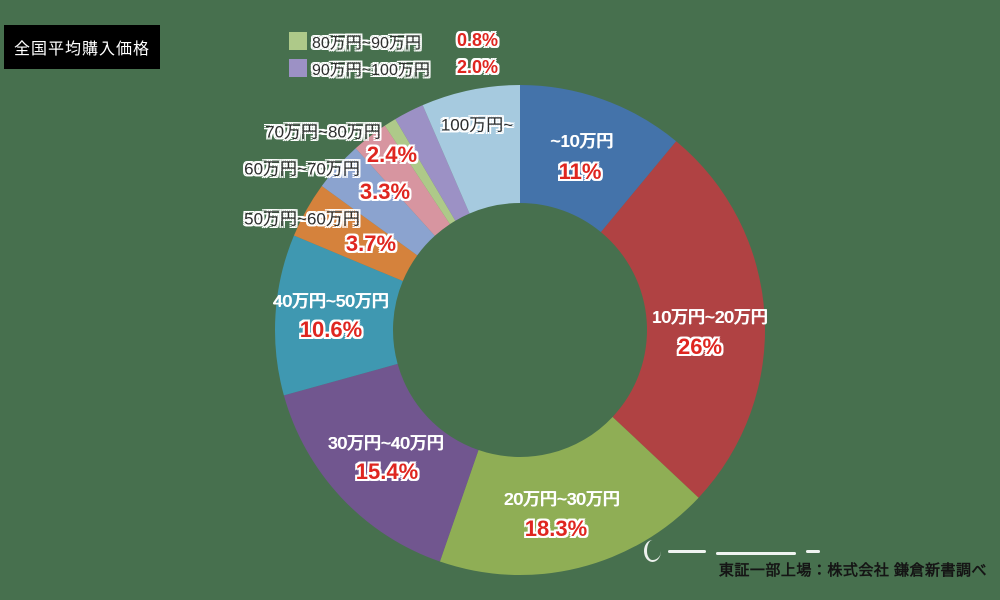  Describe the element at coordinates (478, 67) in the screenshot. I see `legend-percent: 2.0%` at that location.